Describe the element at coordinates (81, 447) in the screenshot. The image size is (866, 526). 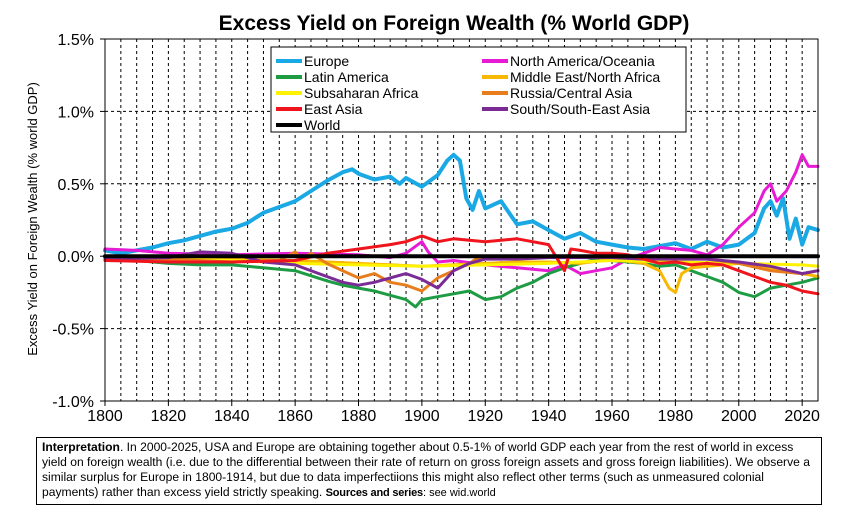
I see `interpretation-label: Interpretation` at that location.